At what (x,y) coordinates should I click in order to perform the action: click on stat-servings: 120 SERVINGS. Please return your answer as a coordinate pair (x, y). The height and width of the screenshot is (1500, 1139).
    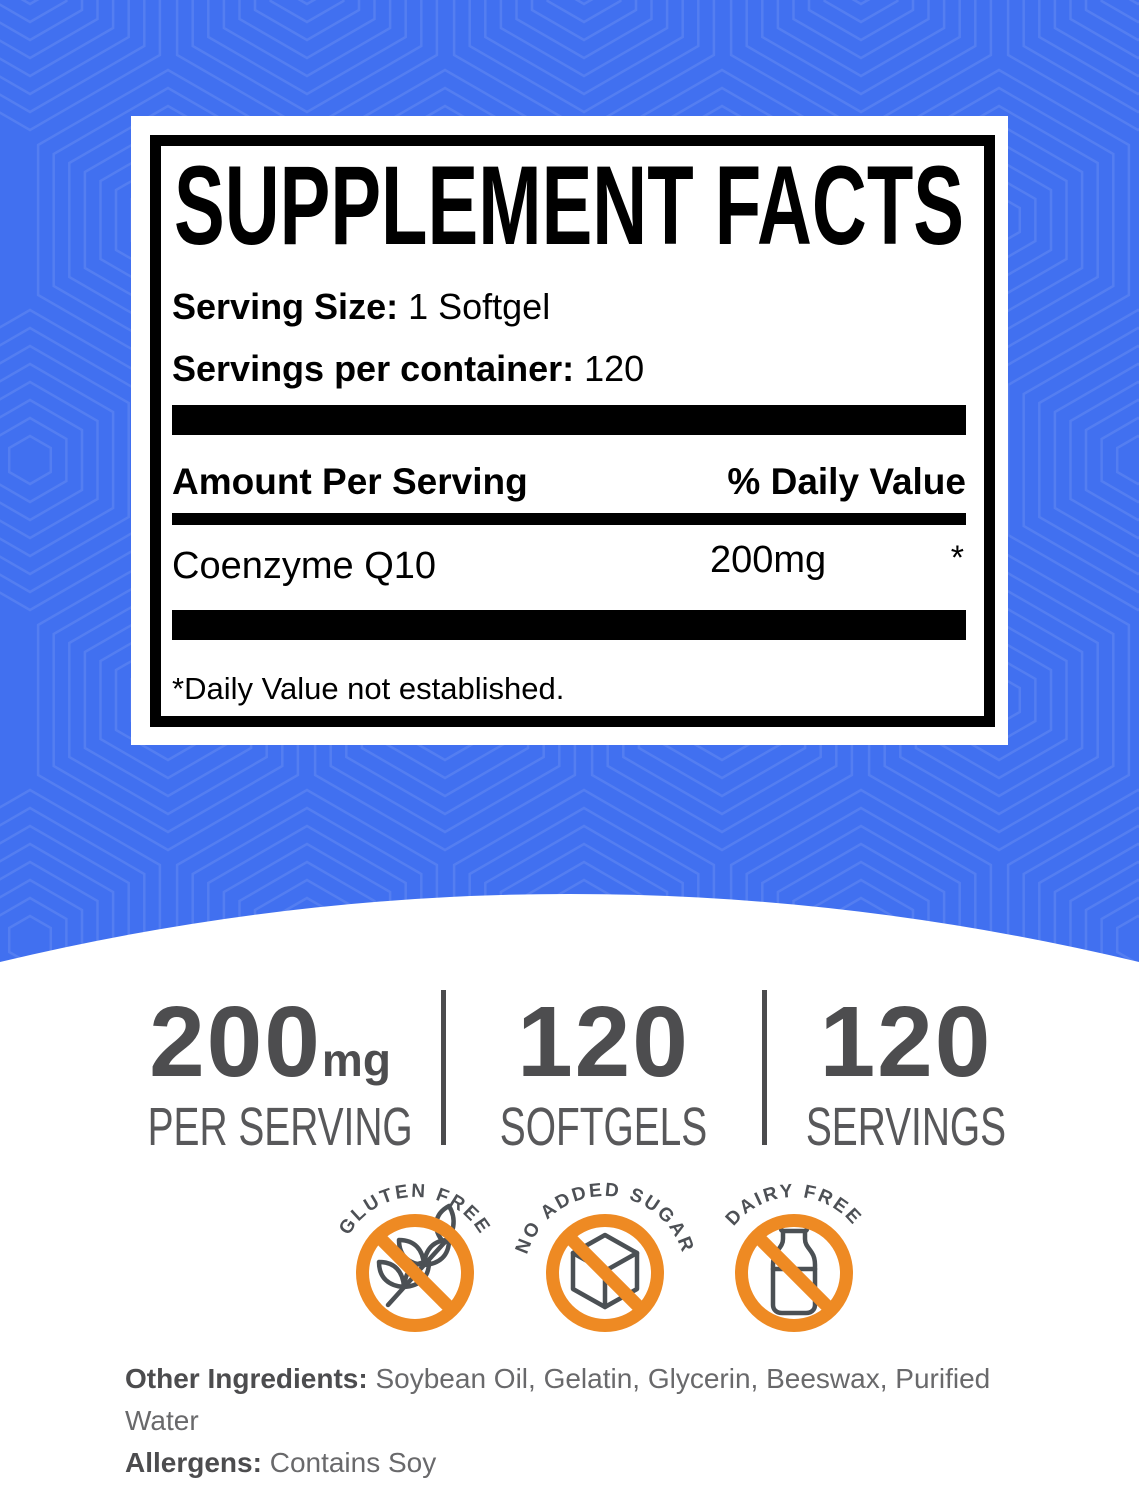
    Looking at the image, I should click on (906, 1073).